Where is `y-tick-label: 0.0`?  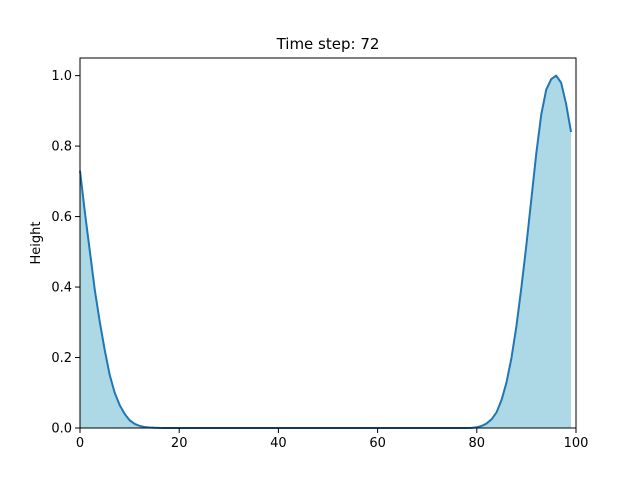 y-tick-label: 0.0 is located at coordinates (61, 429).